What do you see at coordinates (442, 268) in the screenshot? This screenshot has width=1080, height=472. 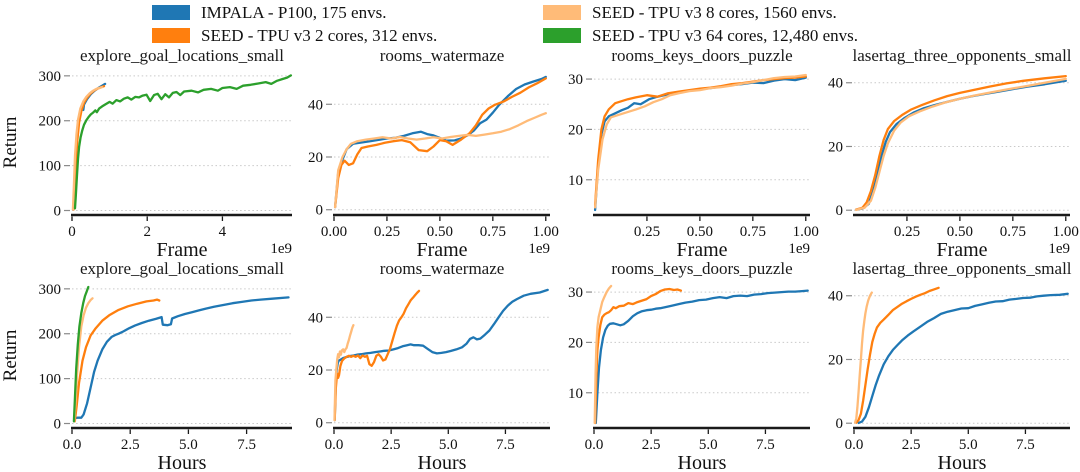 I see `chart-title: rooms_watermaze` at bounding box center [442, 268].